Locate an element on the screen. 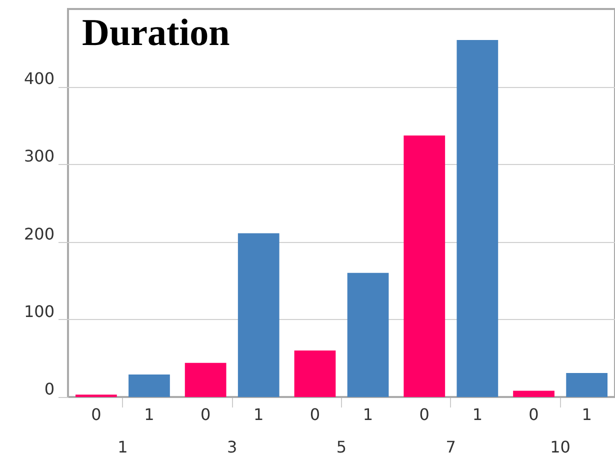 This screenshot has height=461, width=615. x-tick-label: 1 is located at coordinates (123, 447).